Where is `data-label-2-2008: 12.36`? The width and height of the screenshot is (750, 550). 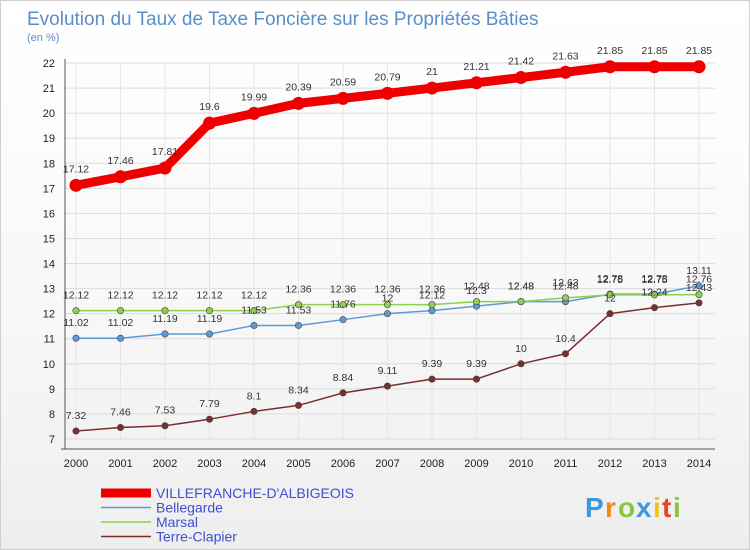
data-label-2-2008: 12.36 is located at coordinates (432, 290).